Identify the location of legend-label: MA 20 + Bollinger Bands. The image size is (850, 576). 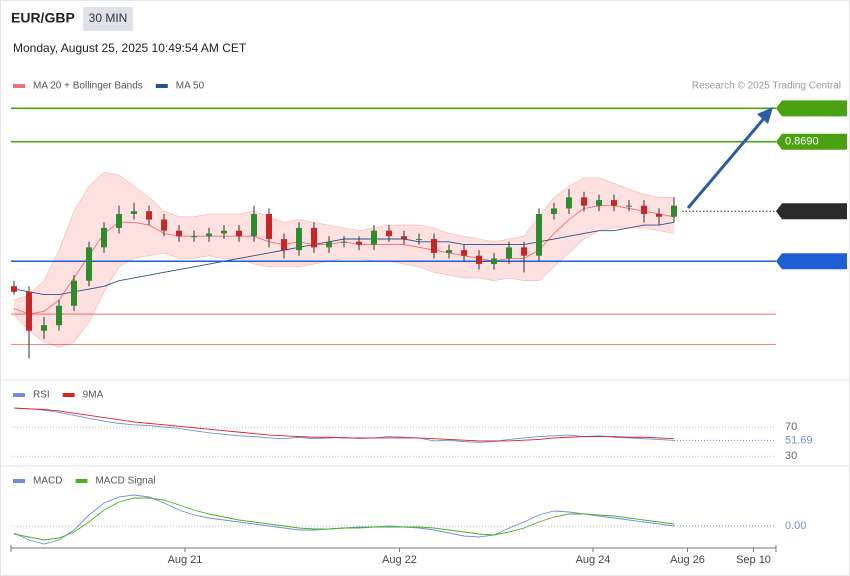
(88, 86).